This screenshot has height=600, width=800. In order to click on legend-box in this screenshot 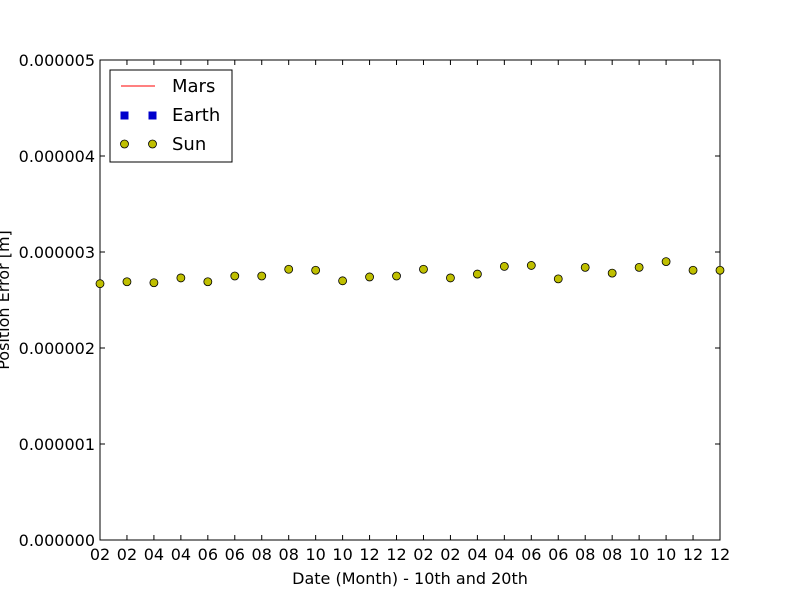, I will do `click(171, 116)`.